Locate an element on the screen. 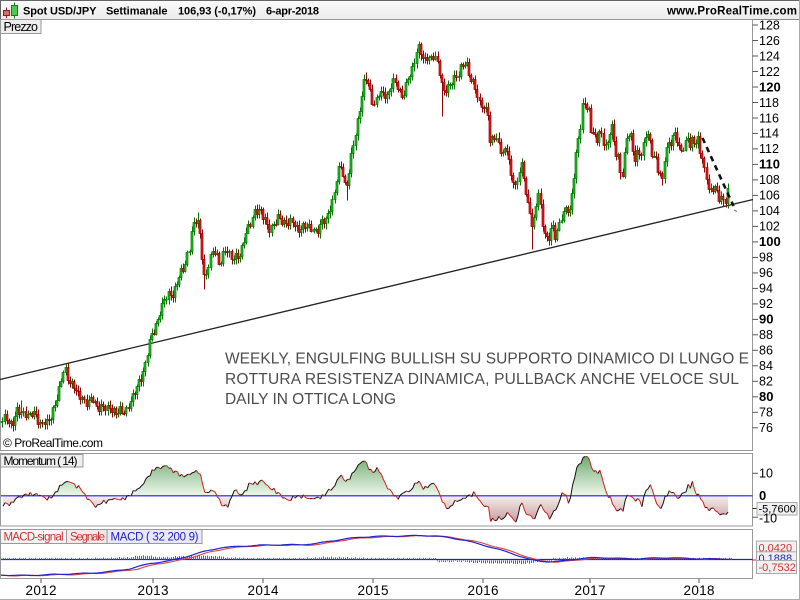 This screenshot has width=800, height=600. svg-text: 104 is located at coordinates (769, 211).